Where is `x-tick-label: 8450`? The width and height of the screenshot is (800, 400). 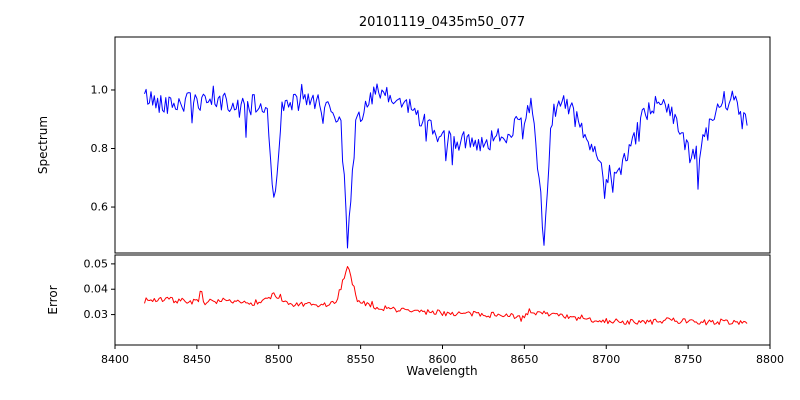
x-tick-label: 8450 is located at coordinates (197, 359).